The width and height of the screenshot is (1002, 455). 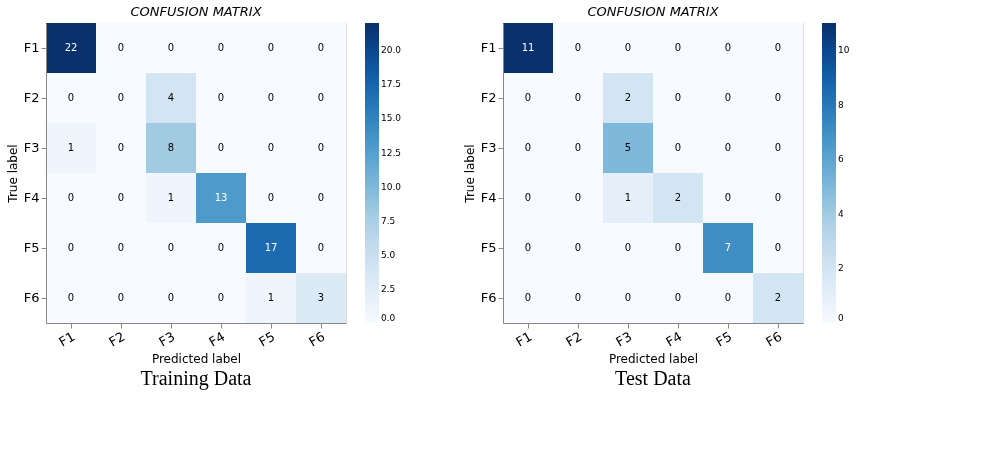 What do you see at coordinates (388, 288) in the screenshot?
I see `color-bar-label: 2.5` at bounding box center [388, 288].